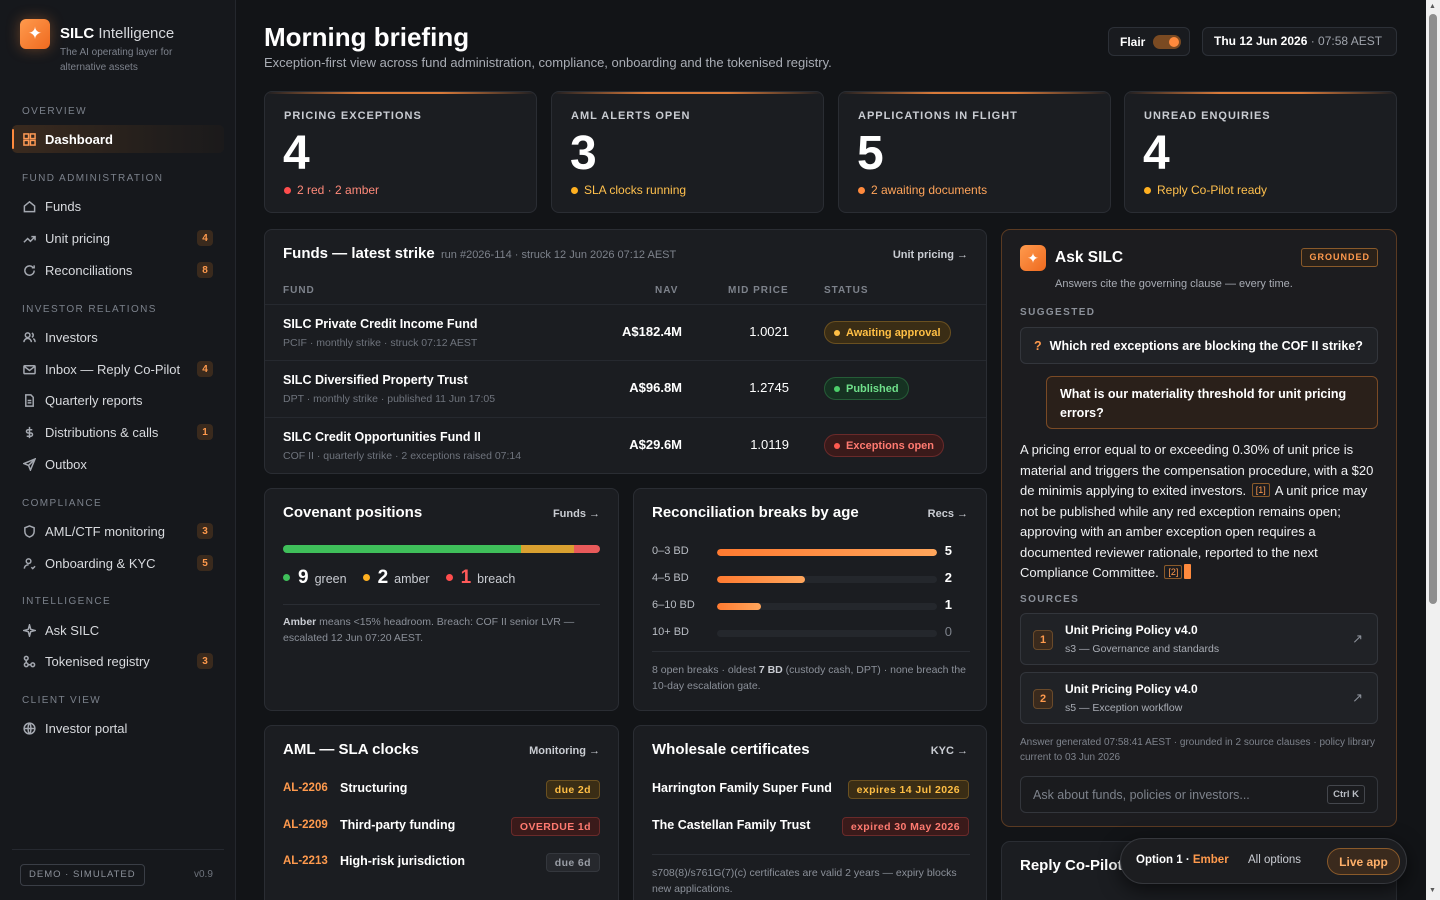 Image resolution: width=1440 pixels, height=900 pixels. I want to click on col-status: STATUS, so click(846, 290).